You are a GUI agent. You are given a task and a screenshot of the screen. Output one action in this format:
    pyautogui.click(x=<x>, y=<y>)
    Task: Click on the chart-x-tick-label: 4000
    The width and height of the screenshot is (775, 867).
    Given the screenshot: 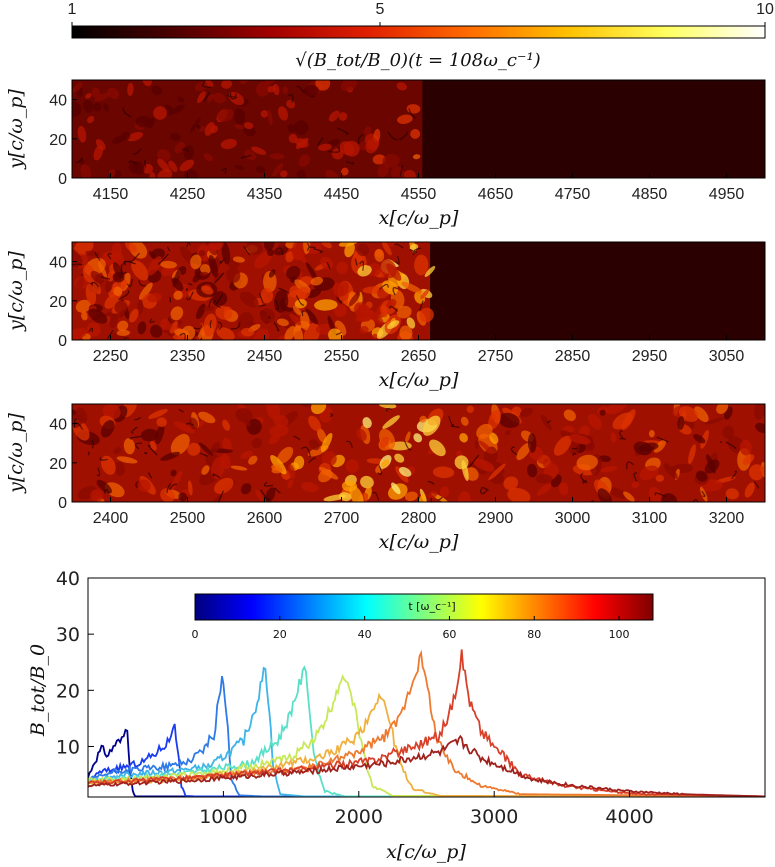 What is the action you would take?
    pyautogui.click(x=629, y=817)
    